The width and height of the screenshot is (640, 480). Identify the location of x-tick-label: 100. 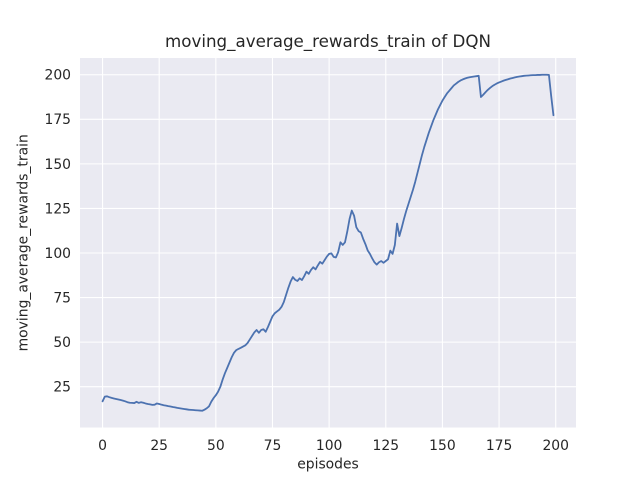
(329, 446).